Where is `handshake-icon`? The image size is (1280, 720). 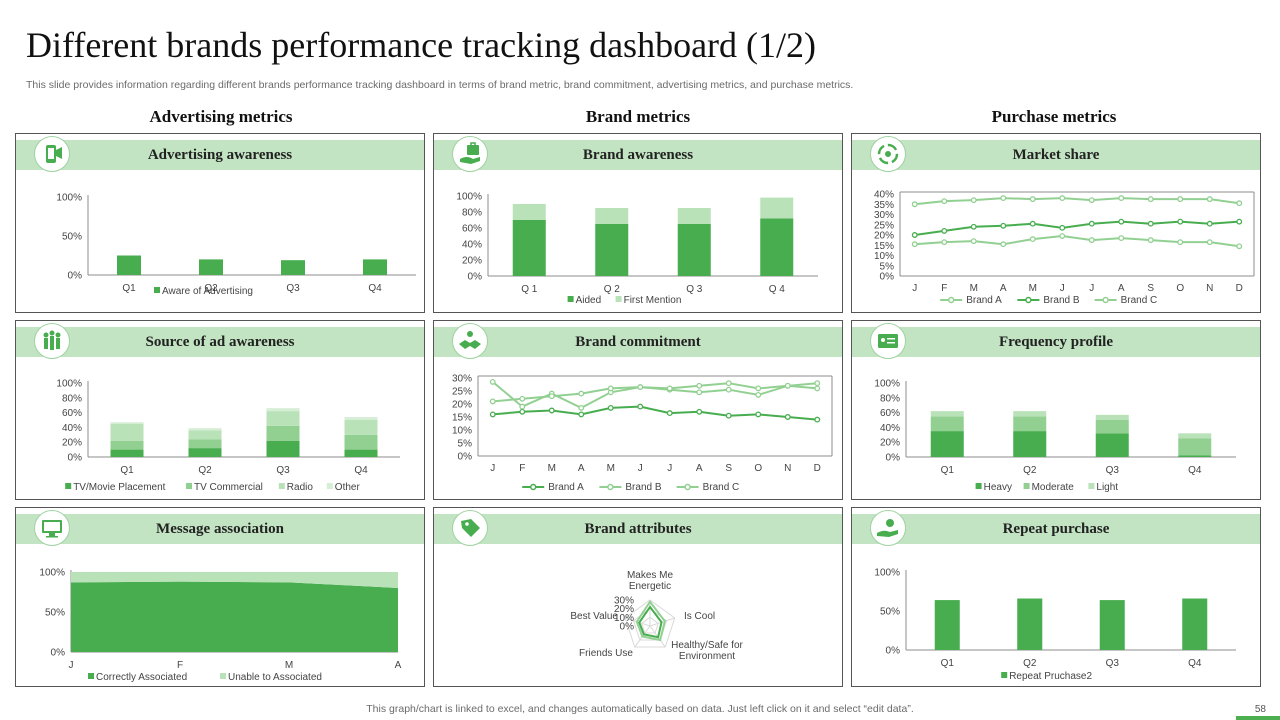 handshake-icon is located at coordinates (470, 341).